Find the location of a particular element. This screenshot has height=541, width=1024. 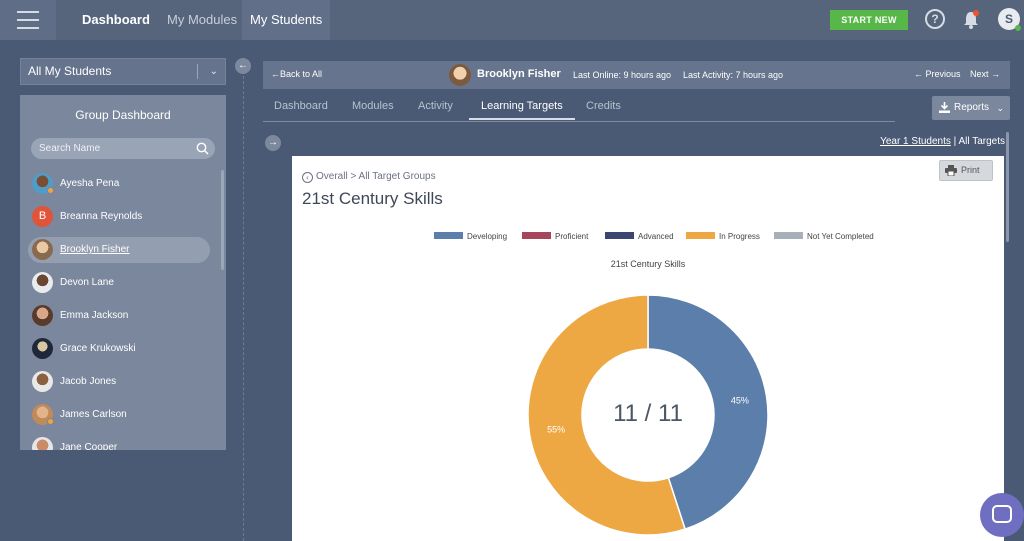

legend-item: Developing is located at coordinates (470, 236).